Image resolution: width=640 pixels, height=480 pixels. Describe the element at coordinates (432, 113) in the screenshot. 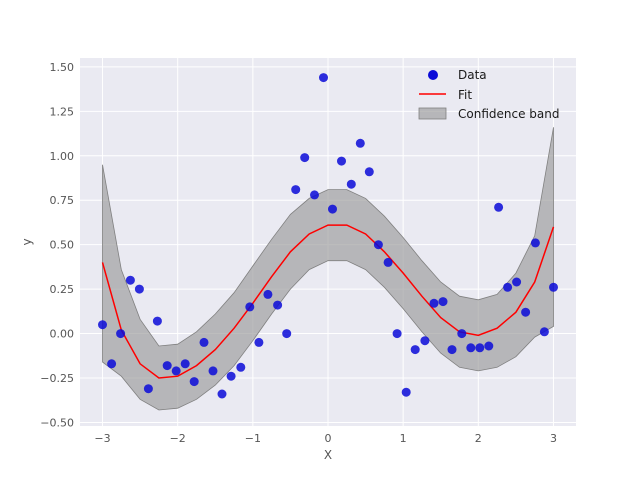

I see `legend-marker-confidence-band` at that location.